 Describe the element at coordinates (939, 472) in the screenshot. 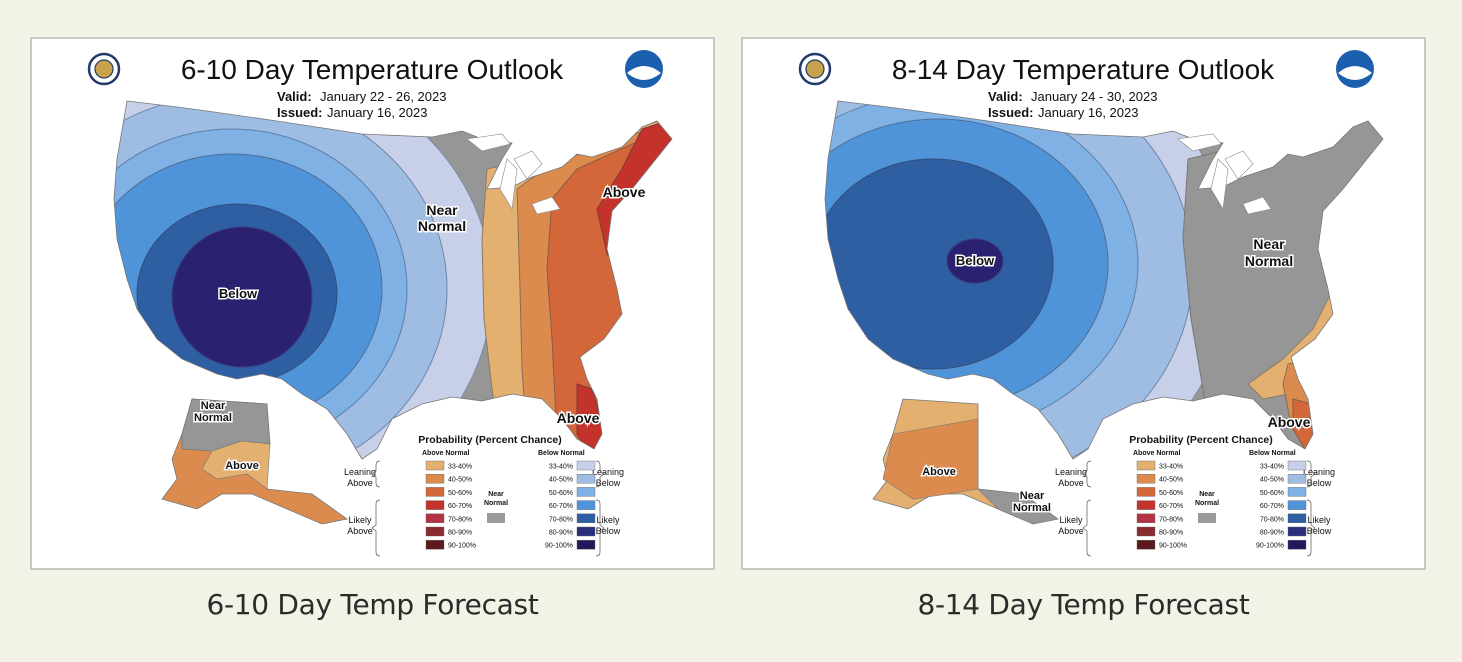

I see `ak-label-above: Above` at that location.